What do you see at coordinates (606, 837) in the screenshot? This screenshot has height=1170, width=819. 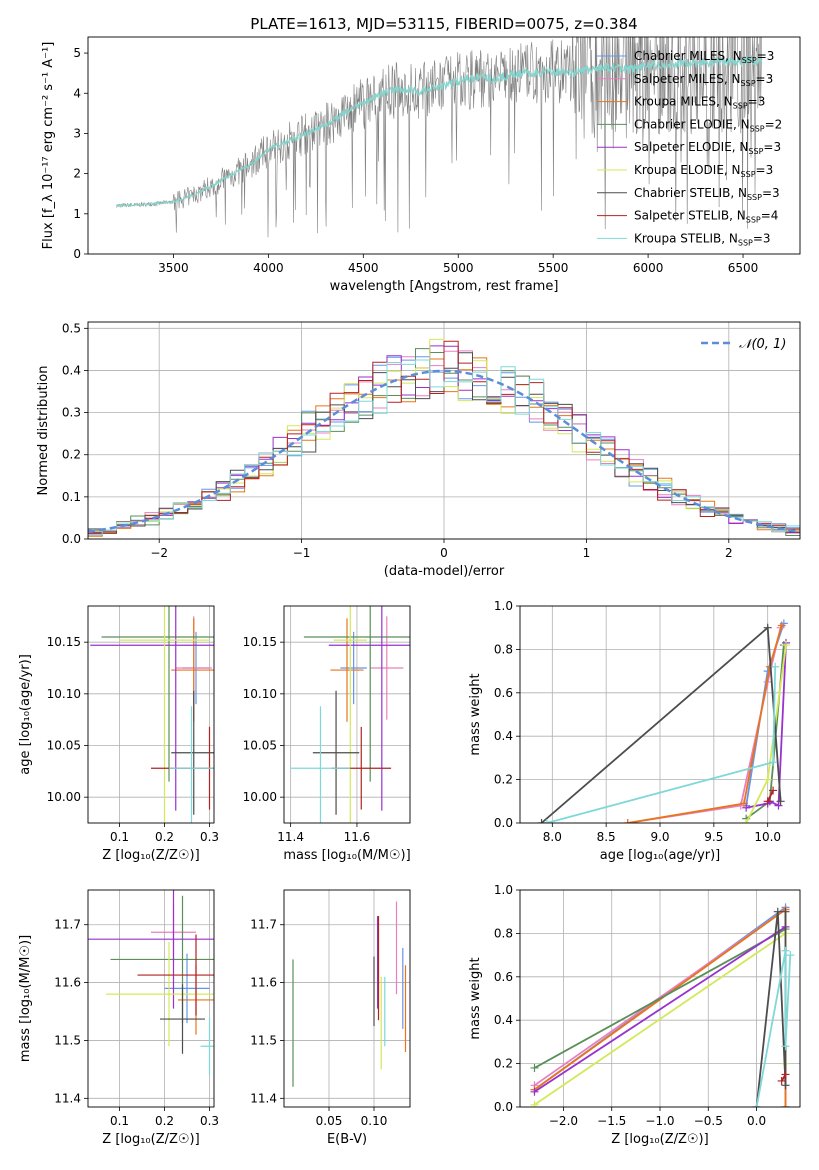 I see `x-tick-label: 8.5` at bounding box center [606, 837].